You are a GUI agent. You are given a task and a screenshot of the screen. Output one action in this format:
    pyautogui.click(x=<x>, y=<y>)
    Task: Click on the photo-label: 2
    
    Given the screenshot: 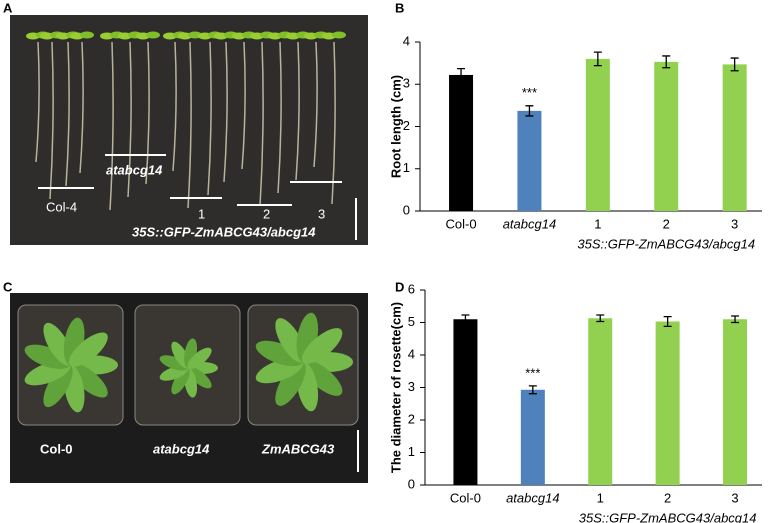 What is the action you would take?
    pyautogui.click(x=266, y=213)
    